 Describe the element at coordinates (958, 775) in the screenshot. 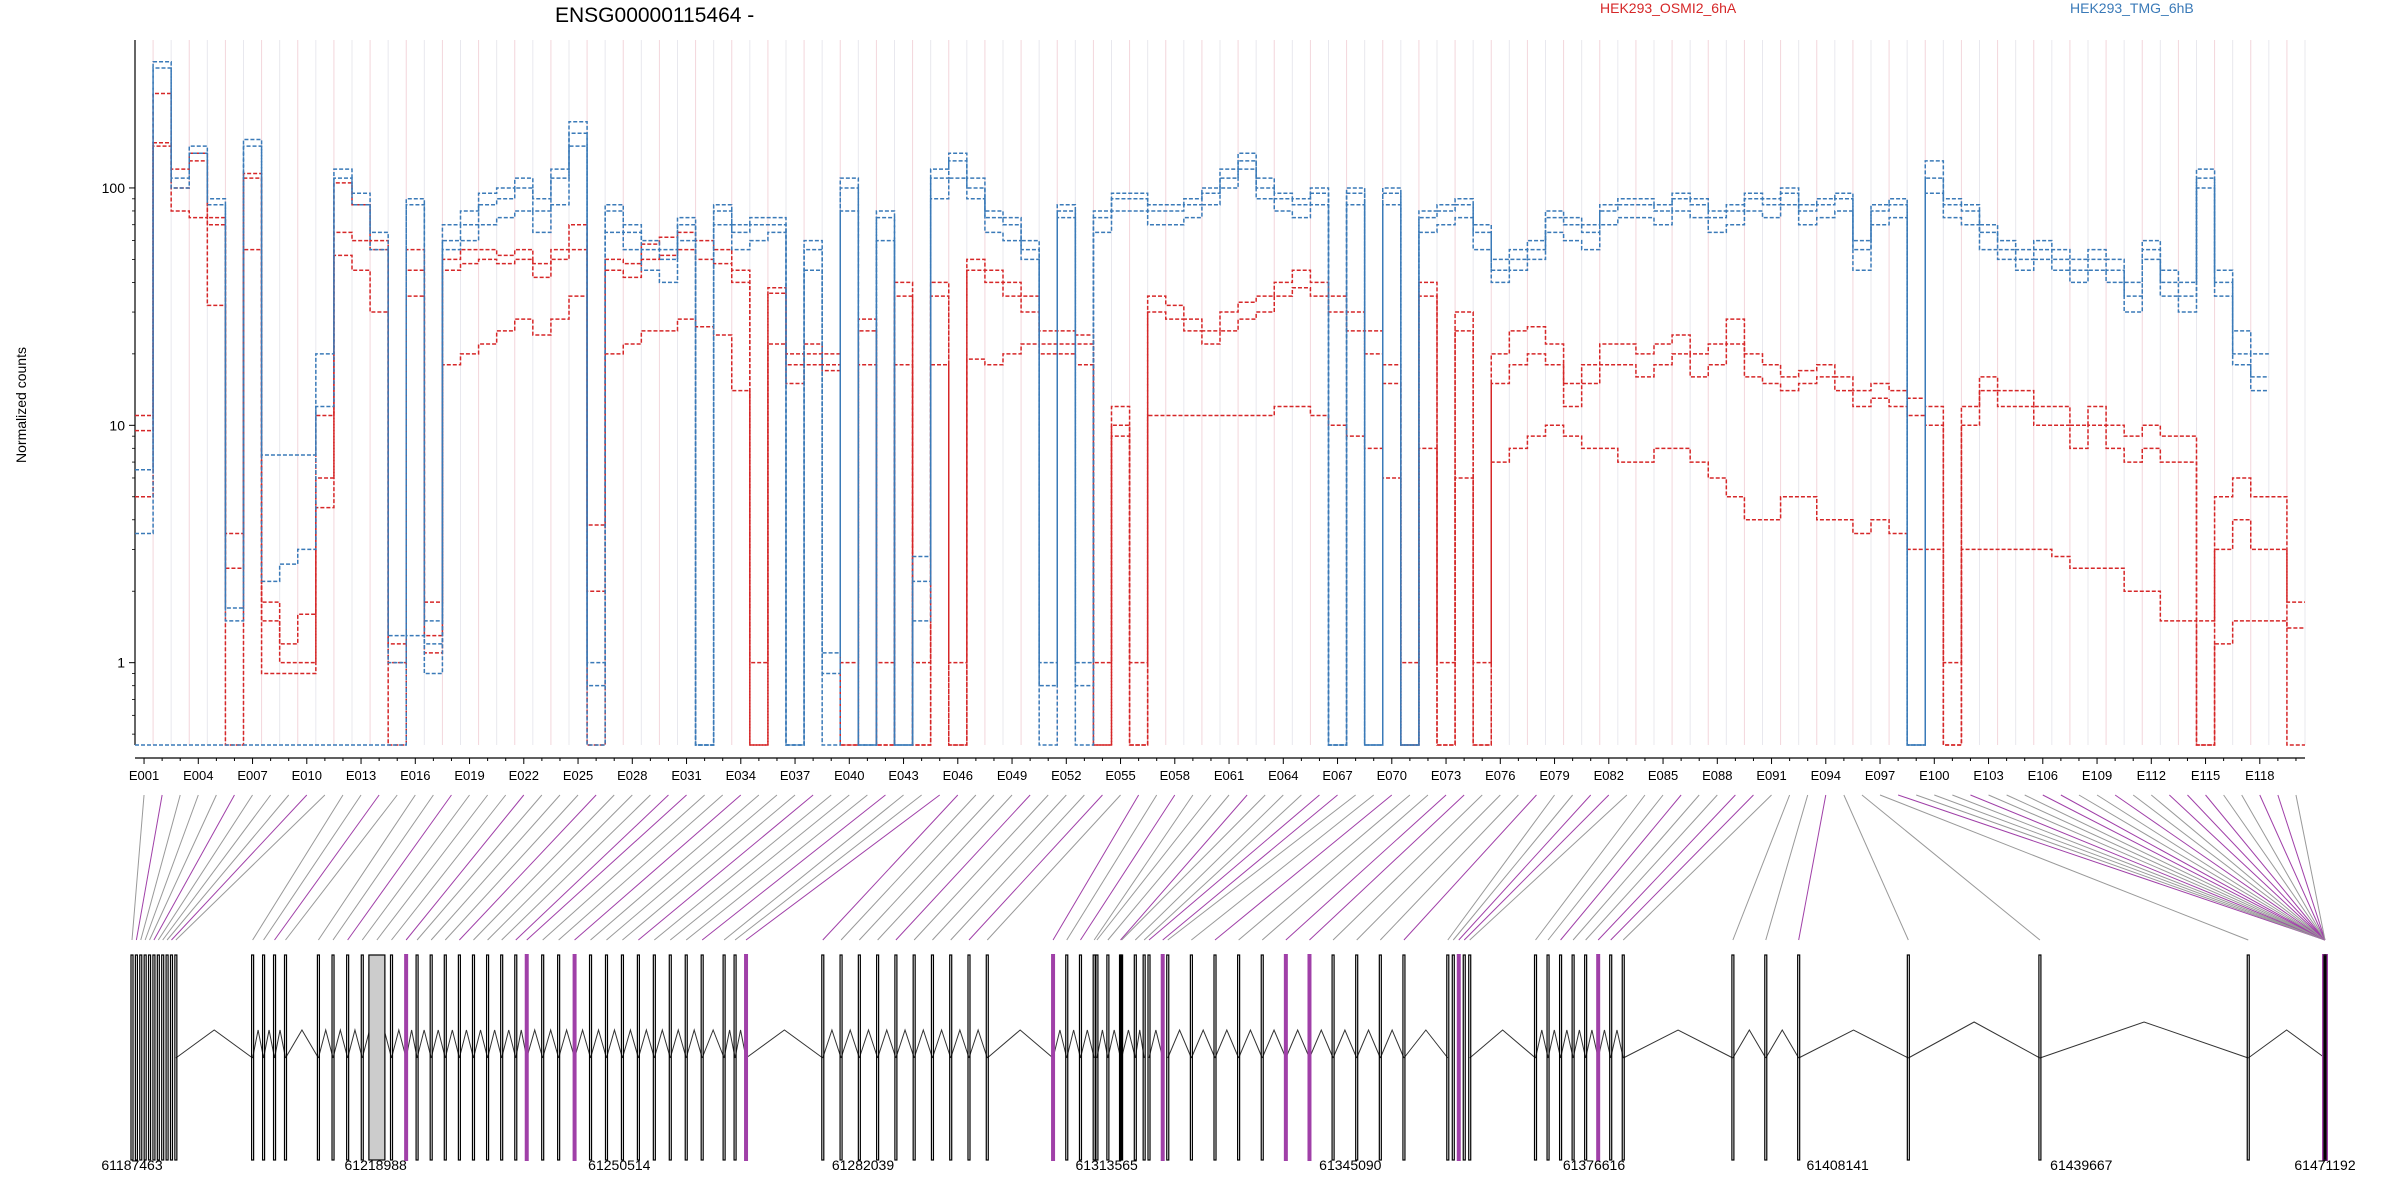

I see `x-tick-label: E046` at that location.